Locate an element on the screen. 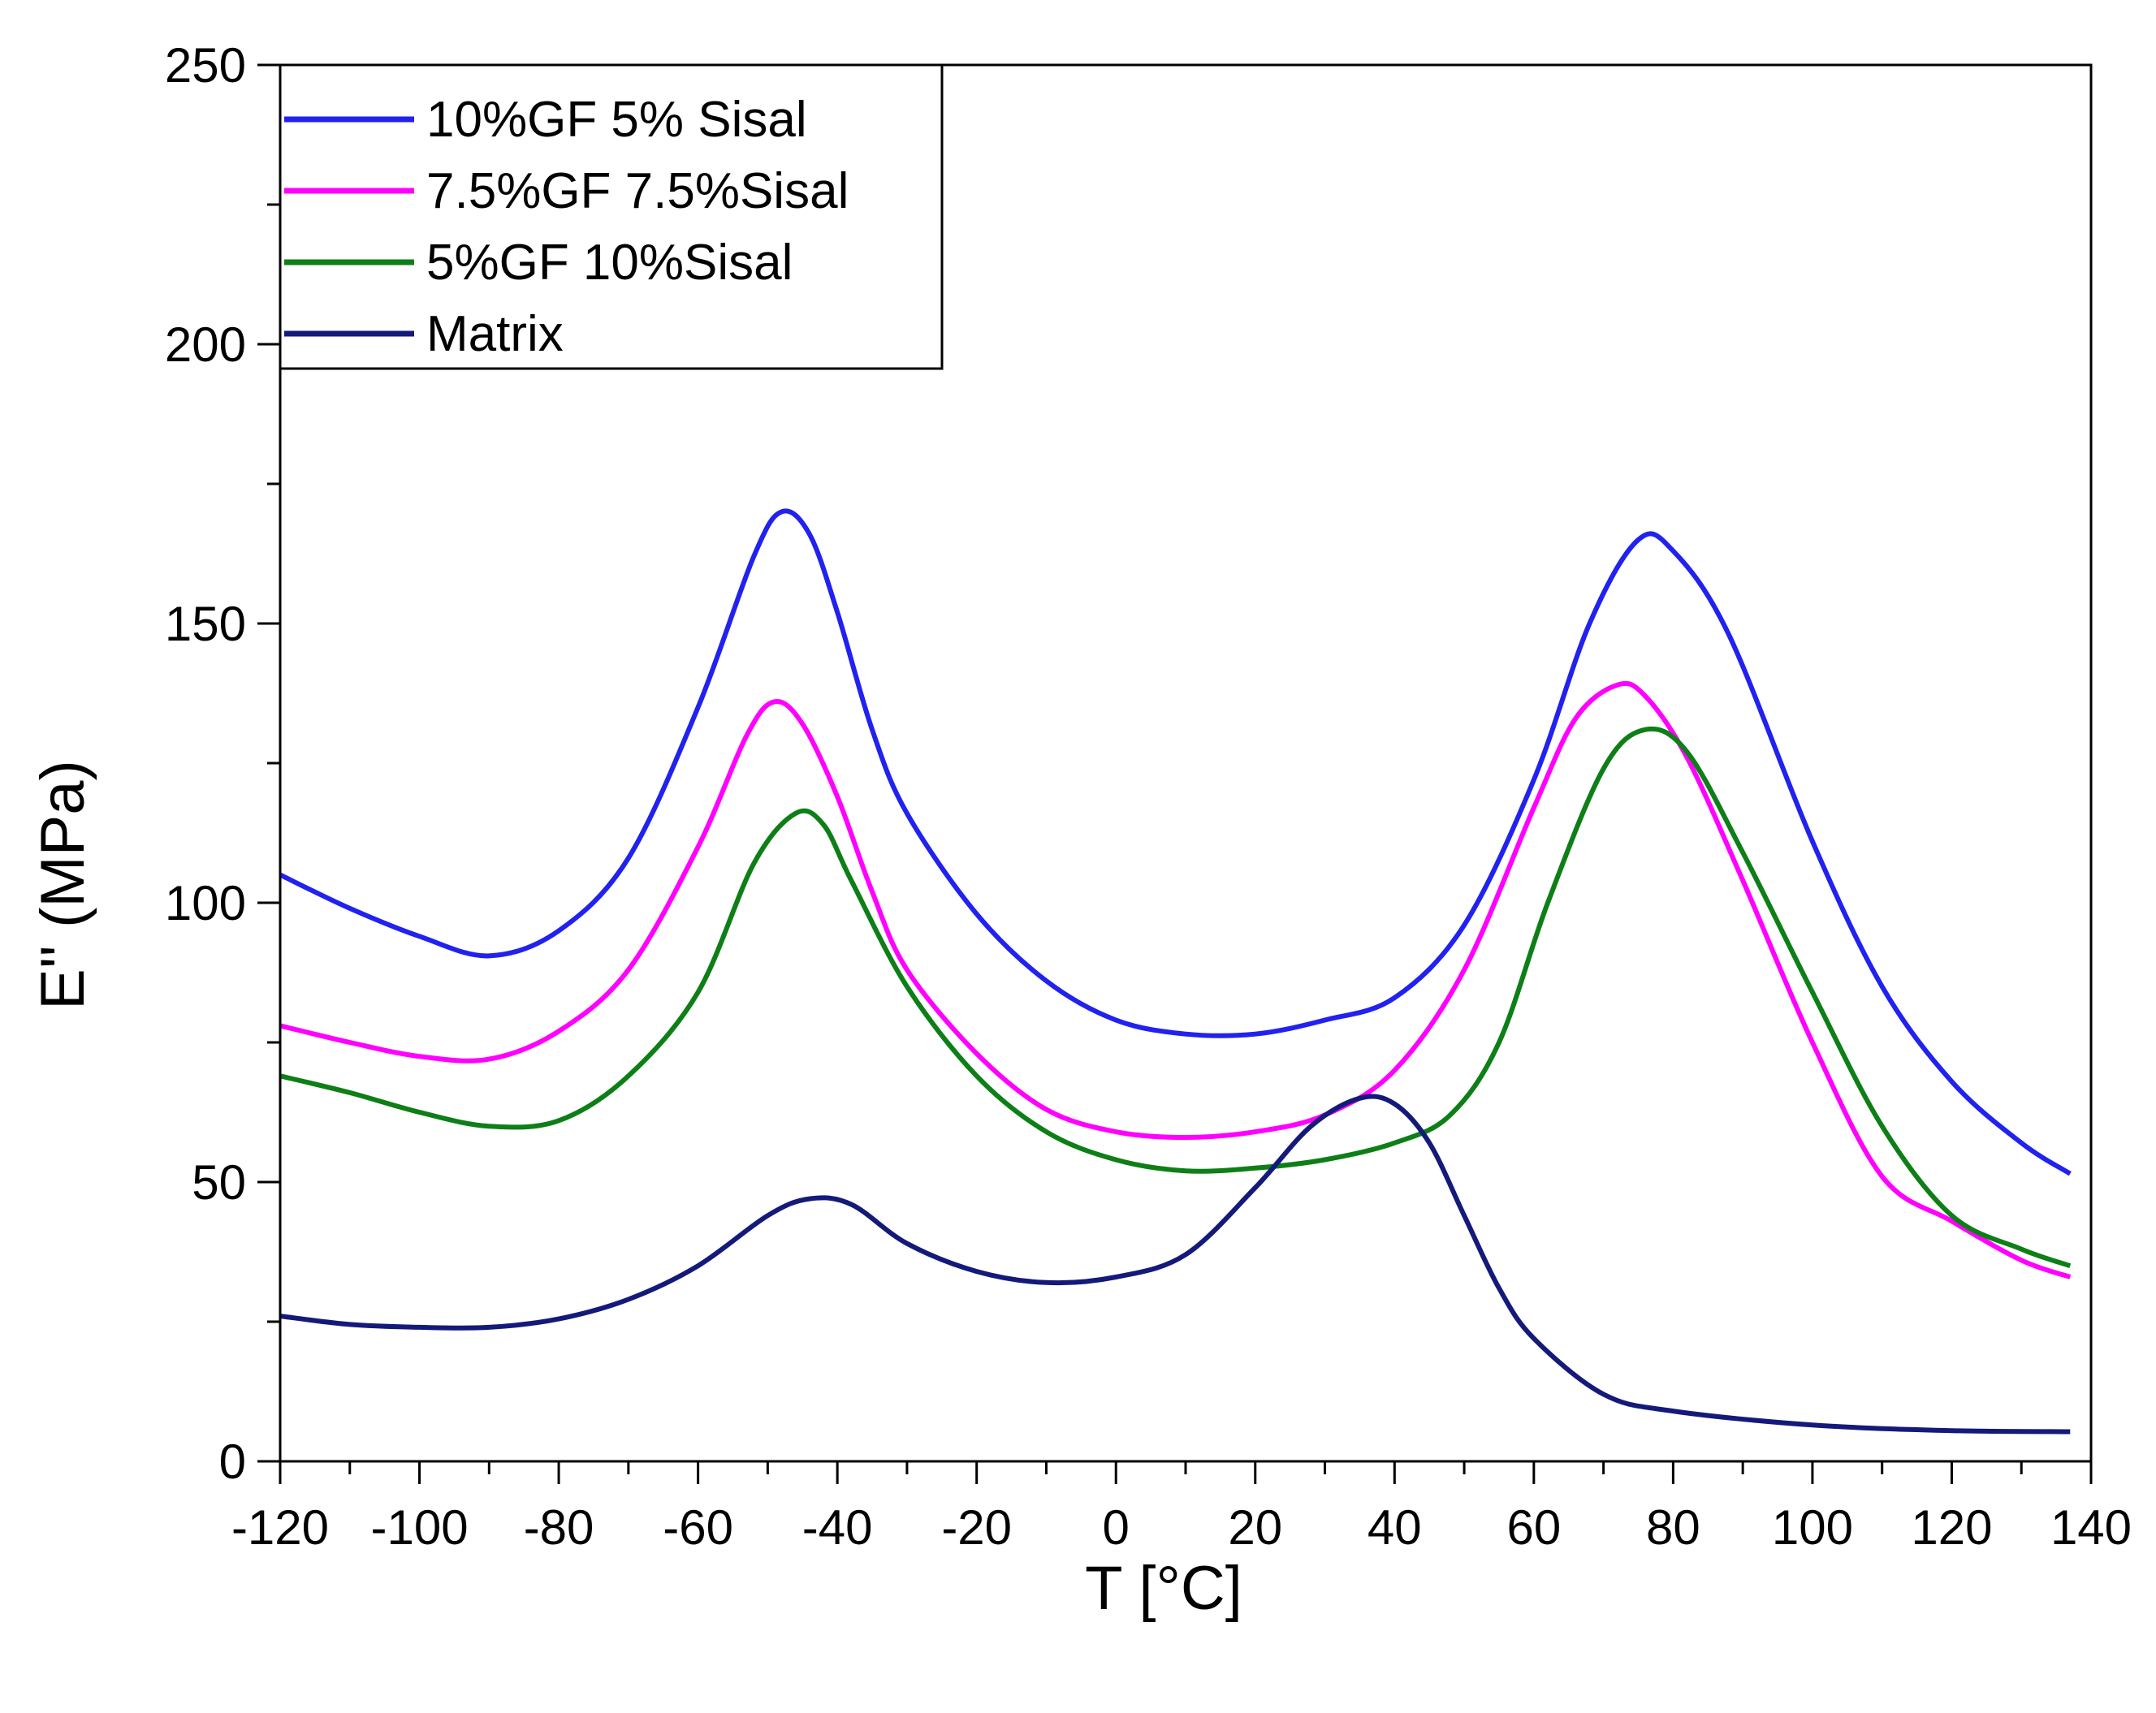  legend-box is located at coordinates (611, 216).